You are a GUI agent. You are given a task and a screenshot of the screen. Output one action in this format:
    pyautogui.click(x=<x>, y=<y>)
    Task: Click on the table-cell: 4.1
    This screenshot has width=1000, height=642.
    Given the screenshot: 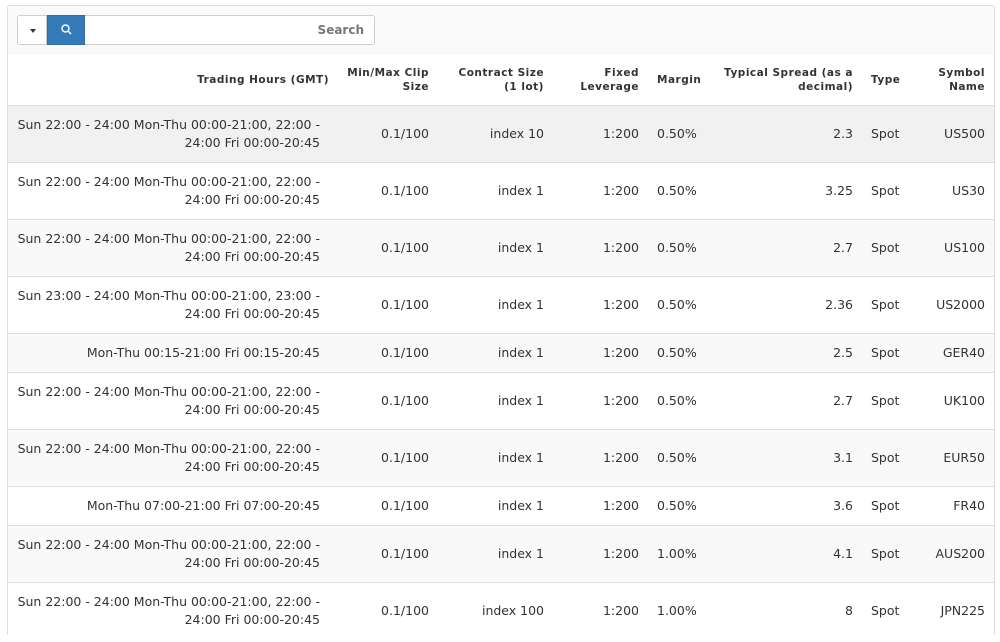 What is the action you would take?
    pyautogui.click(x=784, y=554)
    